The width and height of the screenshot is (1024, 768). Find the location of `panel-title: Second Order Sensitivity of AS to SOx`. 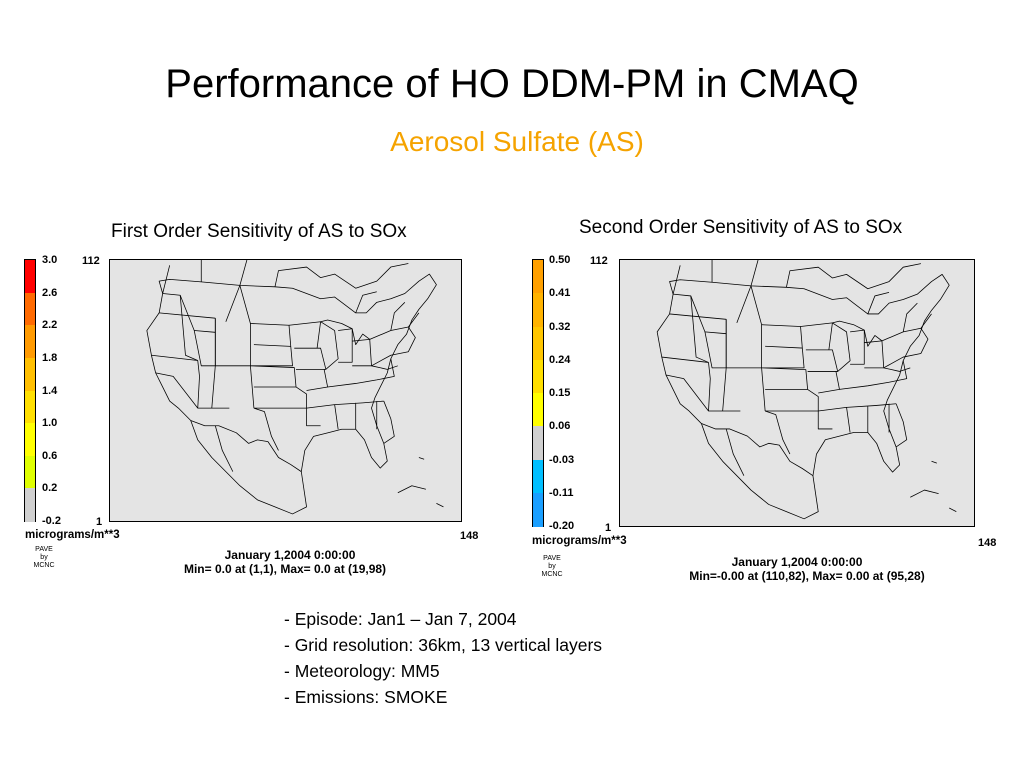

panel-title: Second Order Sensitivity of AS to SOx is located at coordinates (741, 227).